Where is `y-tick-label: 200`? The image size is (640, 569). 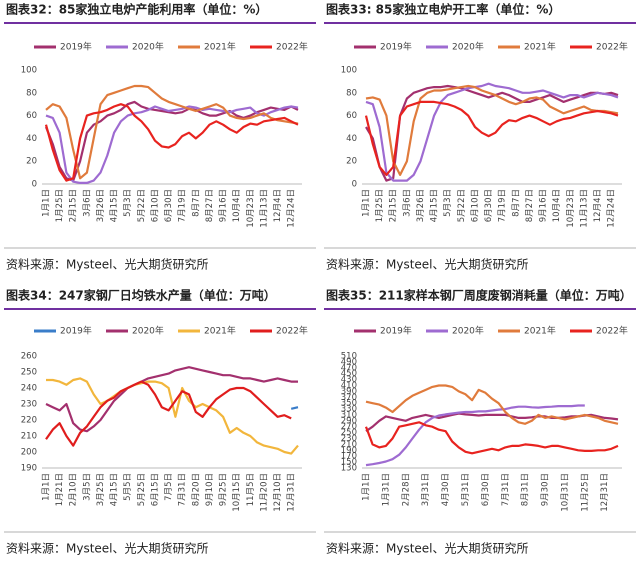
y-tick-label: 200 is located at coordinates (29, 453).